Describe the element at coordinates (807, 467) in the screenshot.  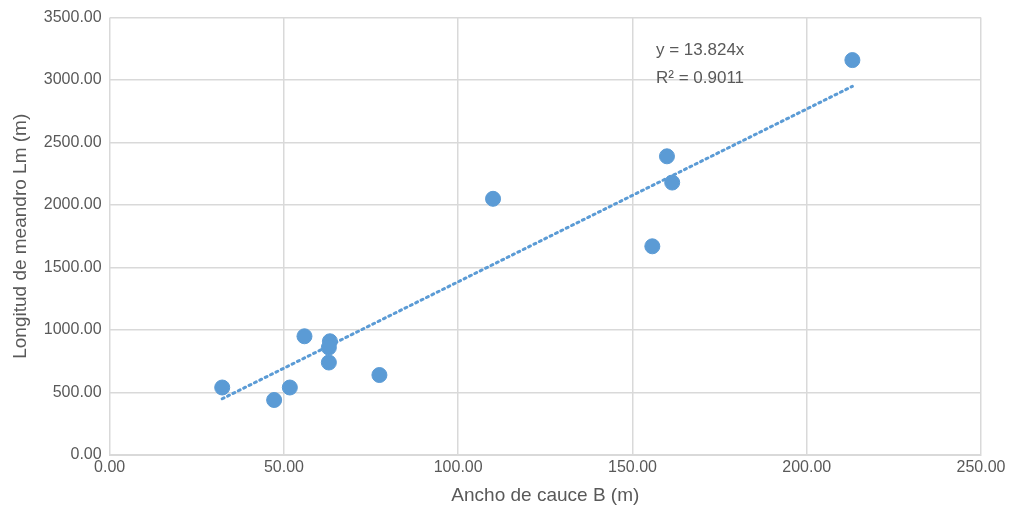
I see `x-tick-label: 200.00` at that location.